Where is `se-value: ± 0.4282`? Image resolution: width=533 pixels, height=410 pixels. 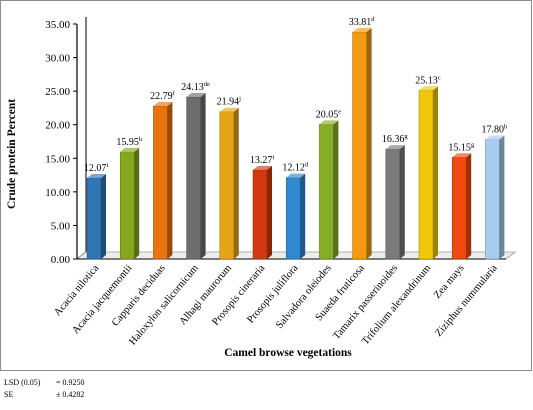
se-value: ± 0.4282 is located at coordinates (70, 394).